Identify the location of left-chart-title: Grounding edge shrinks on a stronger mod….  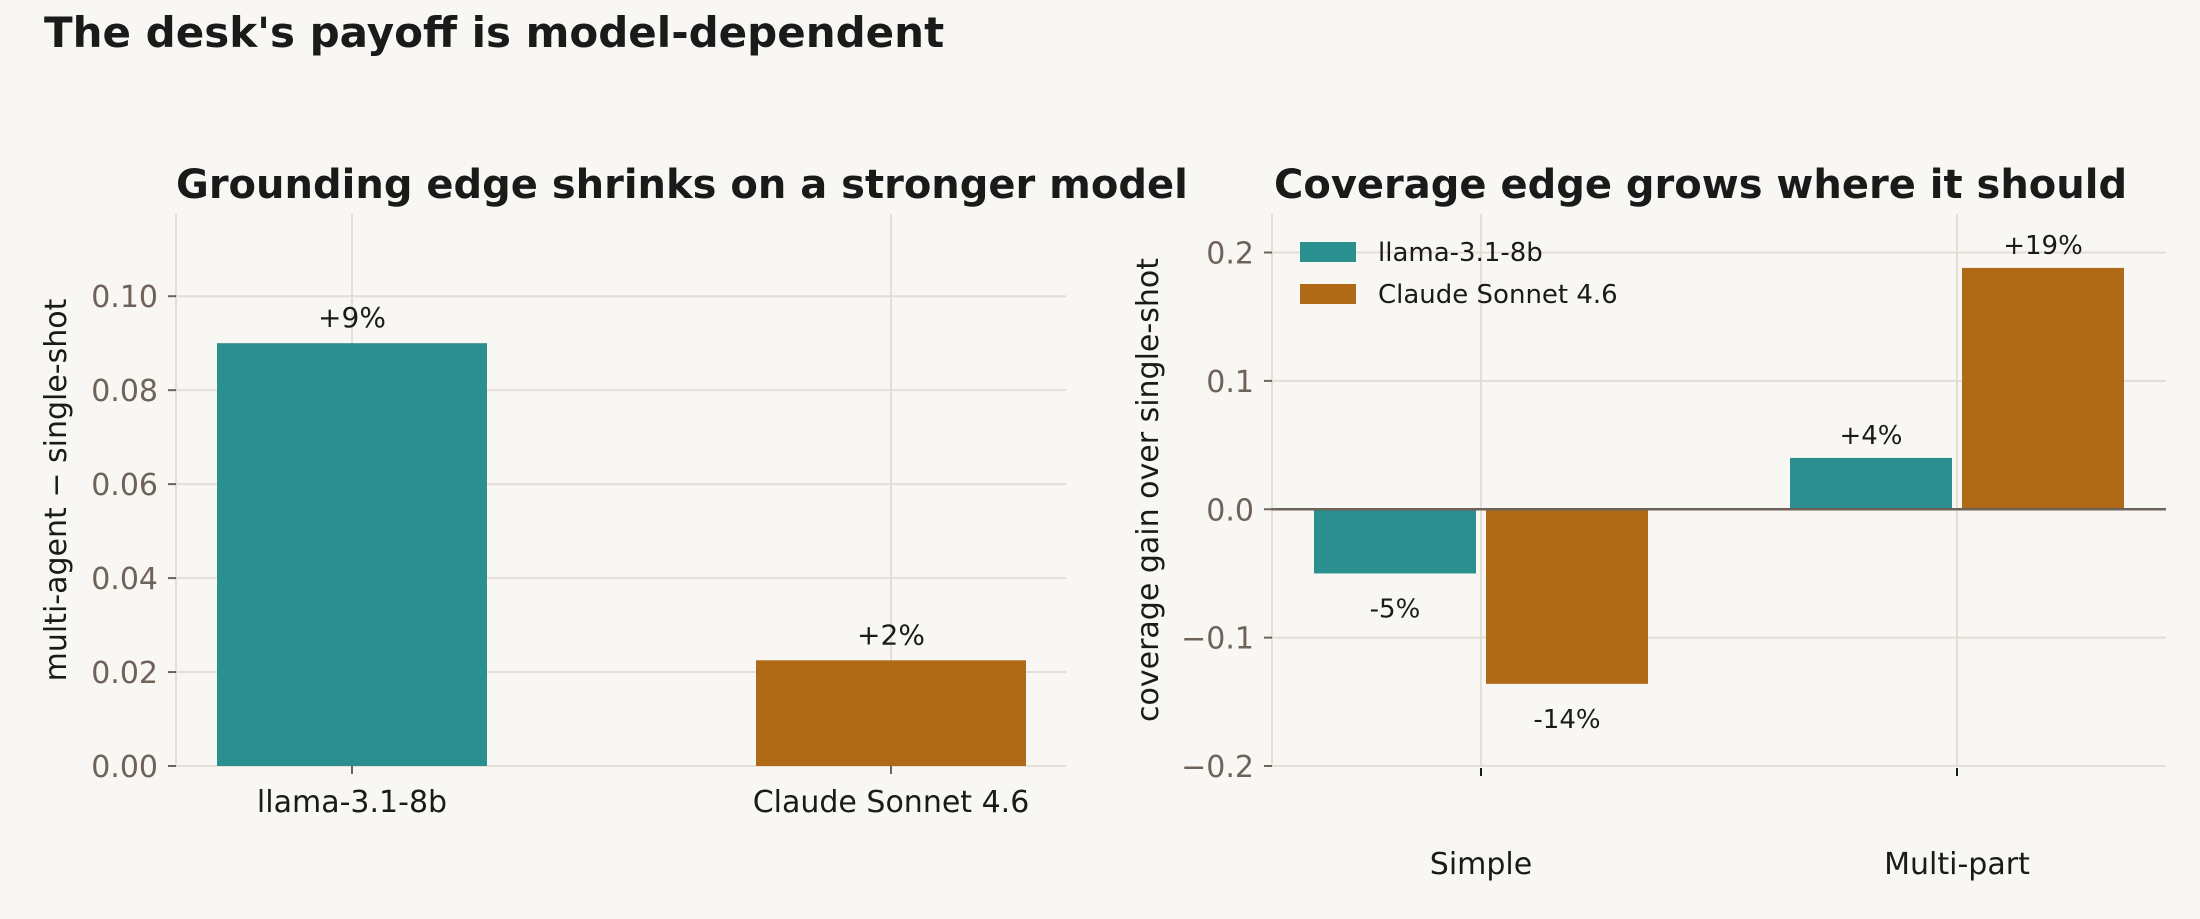
(682, 185).